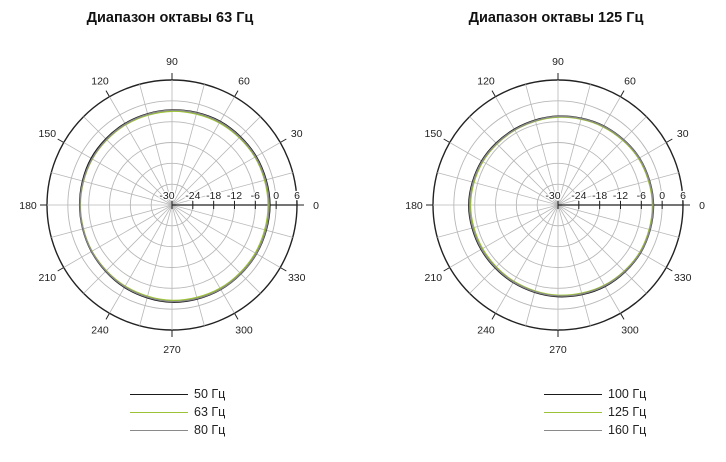 This screenshot has width=726, height=462. I want to click on angle-tick-label: 0, so click(316, 206).